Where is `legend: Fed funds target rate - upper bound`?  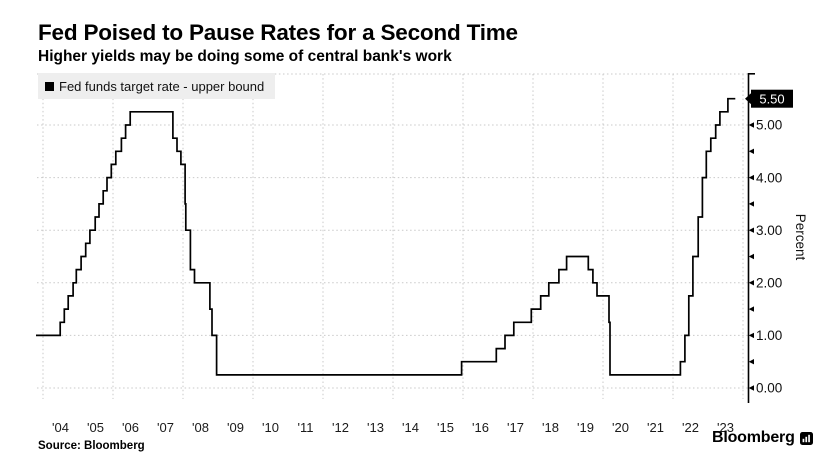 legend: Fed funds target rate - upper bound is located at coordinates (157, 86).